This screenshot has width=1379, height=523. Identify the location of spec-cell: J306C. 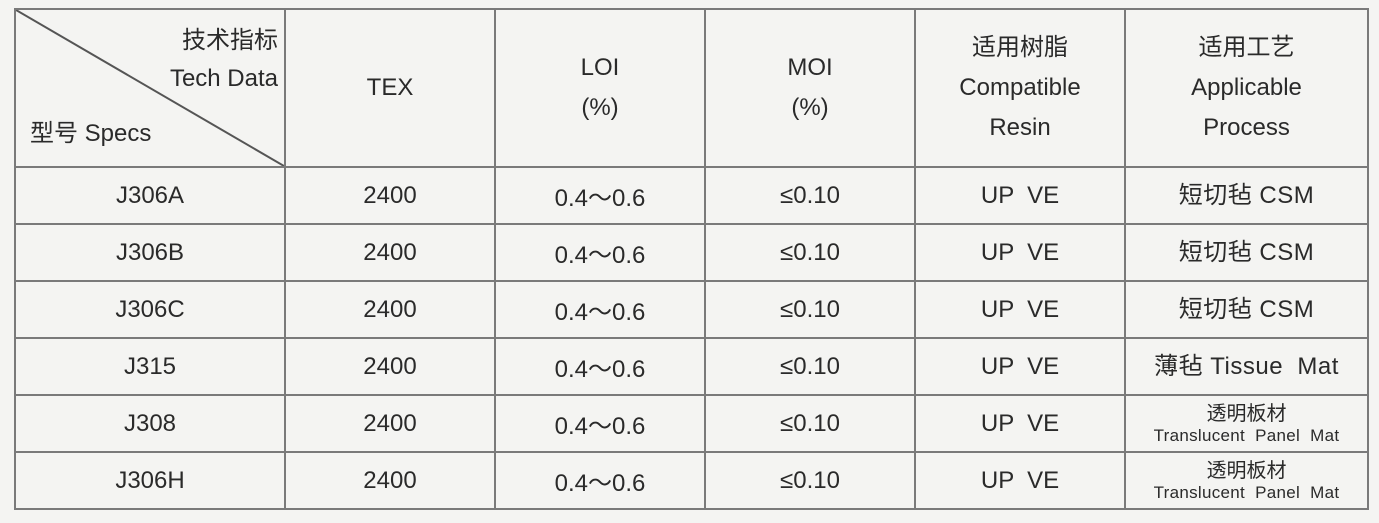
(150, 309).